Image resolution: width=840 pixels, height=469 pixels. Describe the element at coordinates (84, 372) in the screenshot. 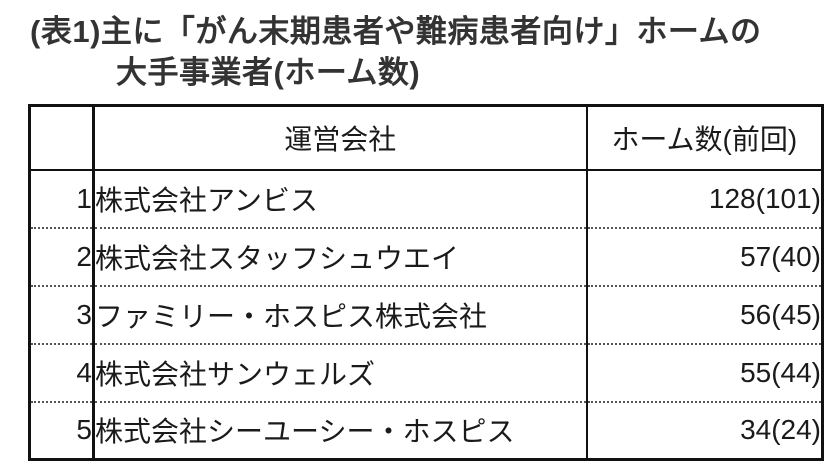

I see `rank-cell: 4` at that location.